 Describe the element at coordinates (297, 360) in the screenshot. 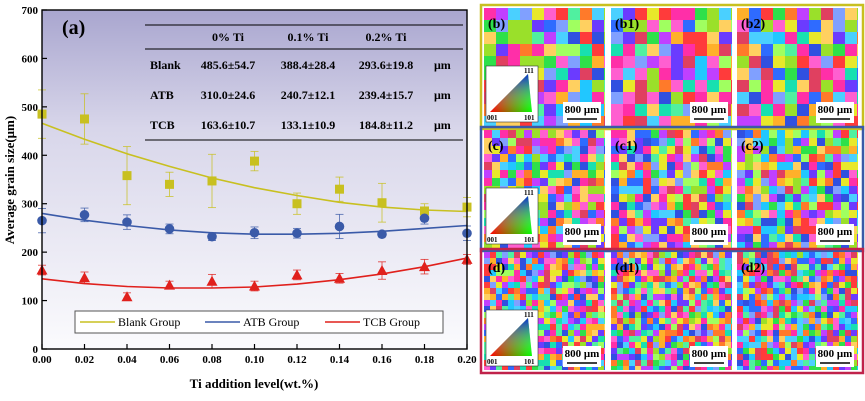

I see `x-tick-label: 0.12` at that location.